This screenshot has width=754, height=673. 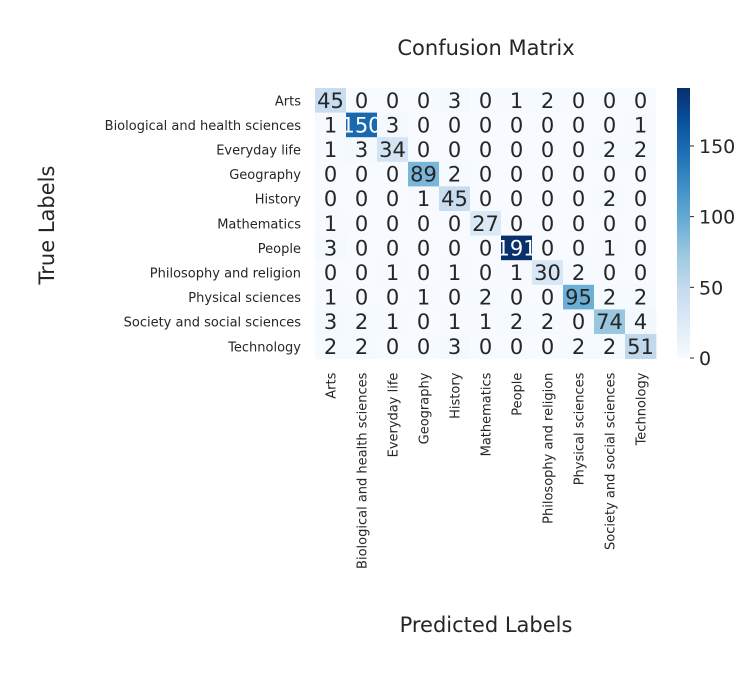 I want to click on x-tick-label: Everyday life, so click(x=394, y=415).